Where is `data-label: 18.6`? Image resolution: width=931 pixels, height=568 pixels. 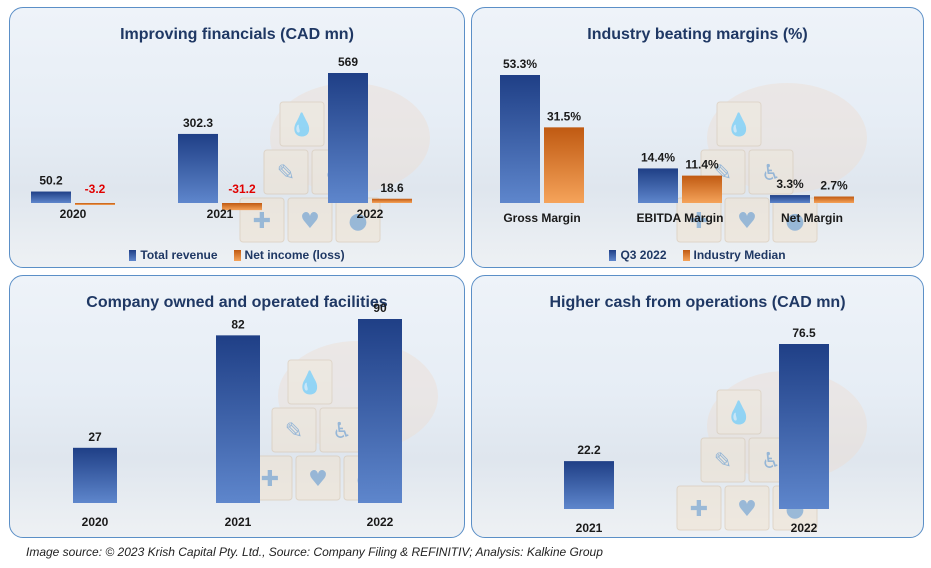
data-label: 18.6 is located at coordinates (392, 188).